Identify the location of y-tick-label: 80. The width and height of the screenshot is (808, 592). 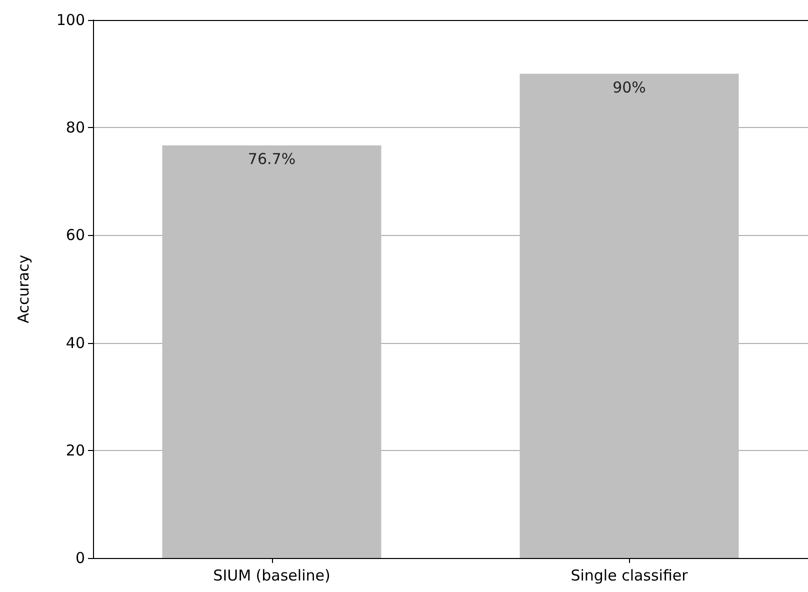
(75, 127).